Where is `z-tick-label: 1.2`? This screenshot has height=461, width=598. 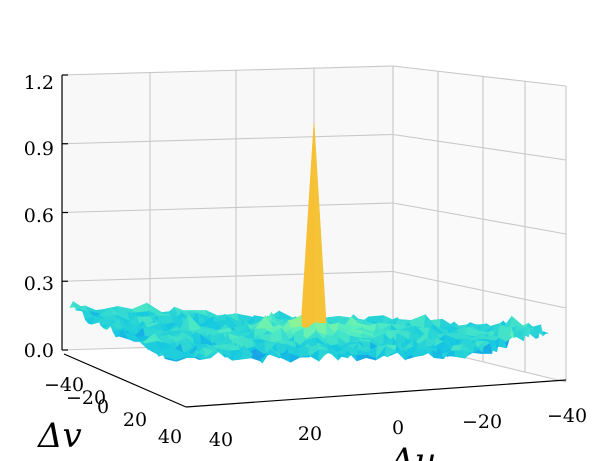
z-tick-label: 1.2 is located at coordinates (39, 83).